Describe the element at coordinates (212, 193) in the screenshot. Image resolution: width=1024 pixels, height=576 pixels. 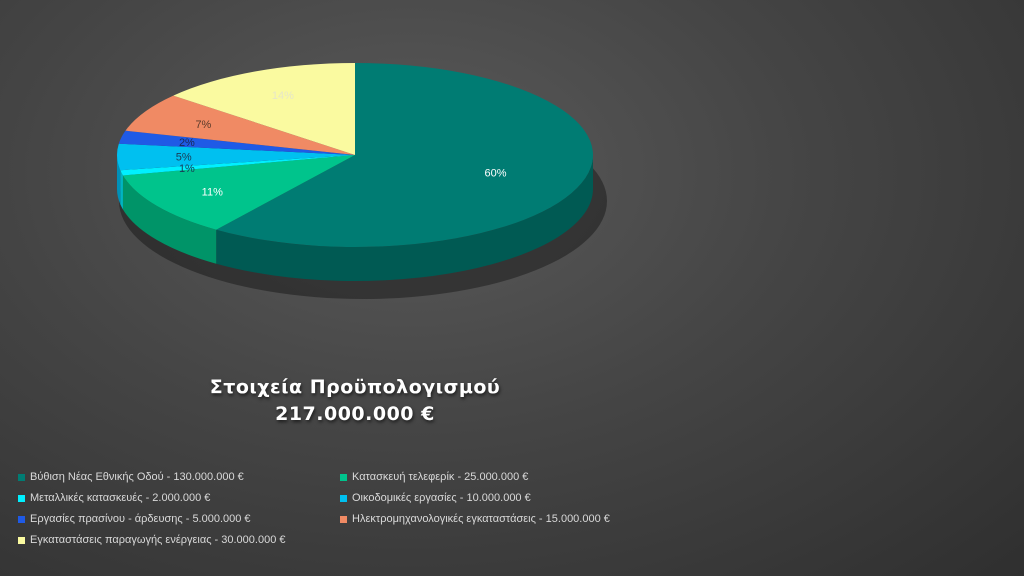
I see `data-label-1: 11%` at that location.